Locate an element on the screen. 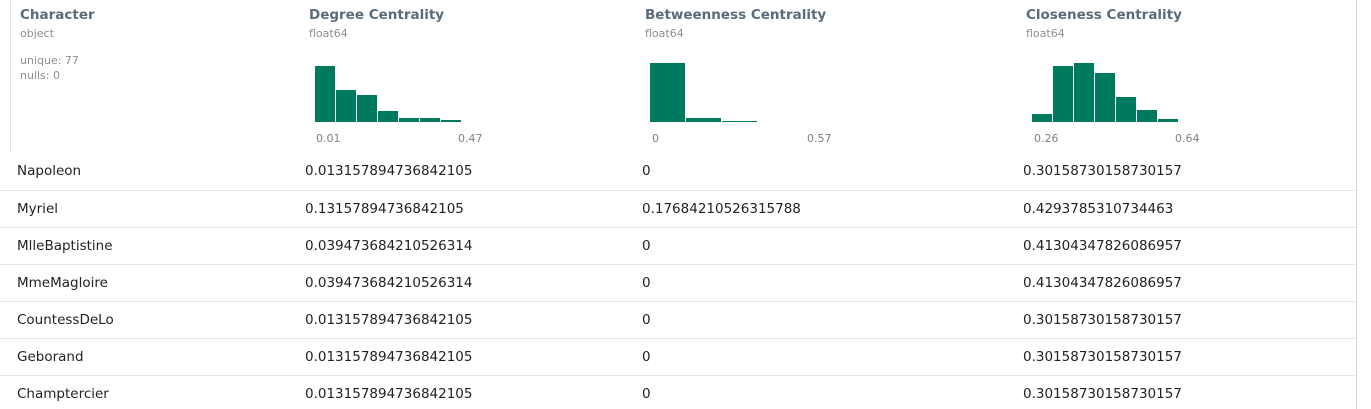  column-divider is located at coordinates (10, 76).